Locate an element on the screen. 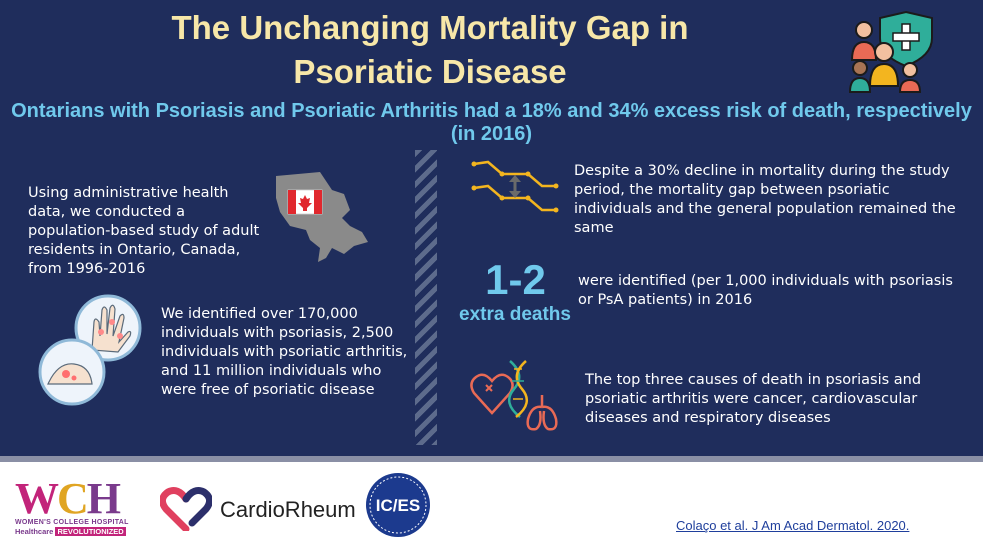 This screenshot has height=549, width=983. cardiorheum-name: CardioRheum is located at coordinates (288, 509).